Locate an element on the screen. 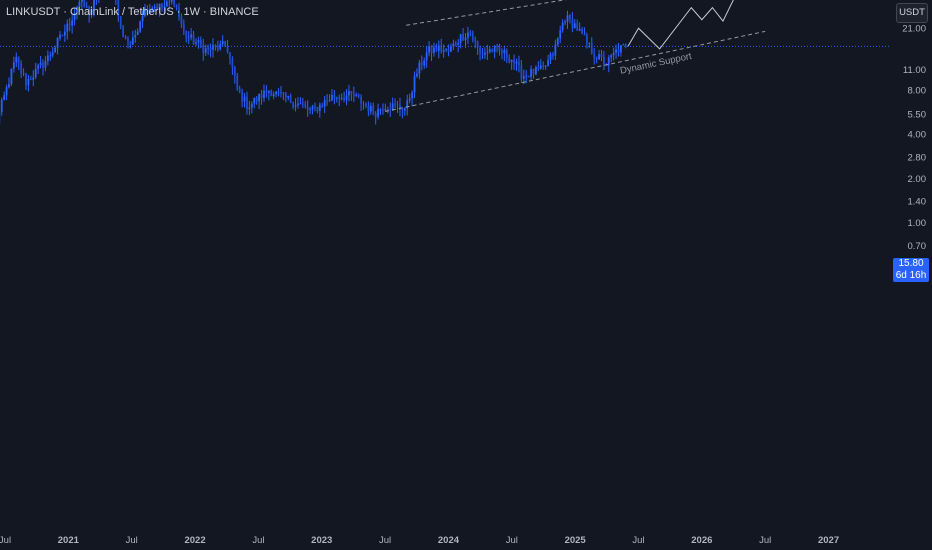 The height and width of the screenshot is (550, 932). x-tick-label-11: 2026 is located at coordinates (701, 540).